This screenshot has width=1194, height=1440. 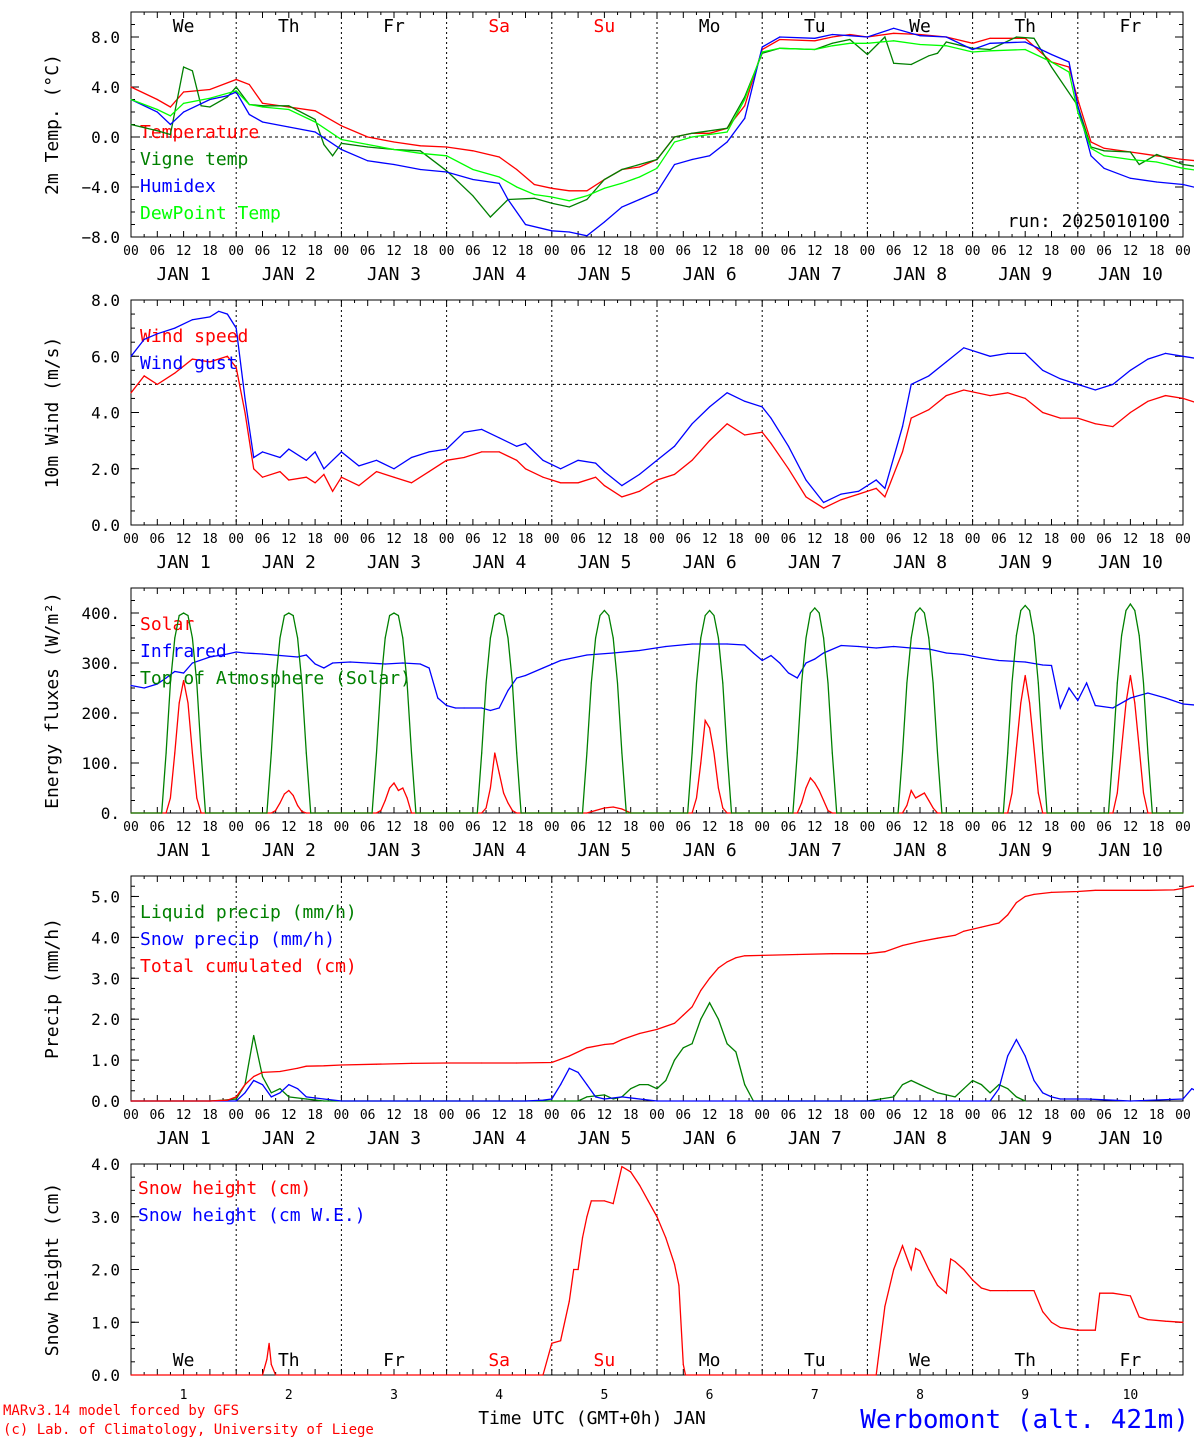 What do you see at coordinates (1024, 1420) in the screenshot?
I see `station-label: Werbomont (alt. 421m)` at bounding box center [1024, 1420].